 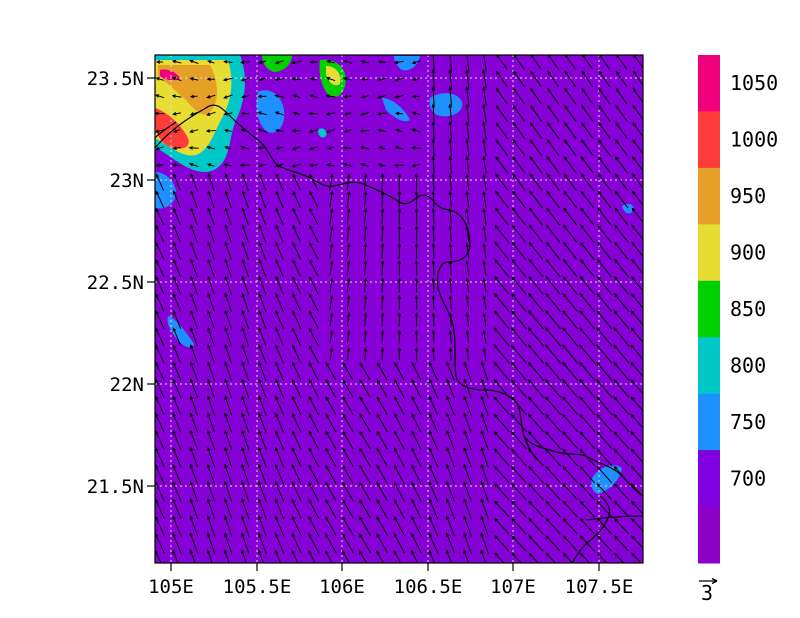 What do you see at coordinates (599, 587) in the screenshot?
I see `longitude-label: 107.5E` at bounding box center [599, 587].